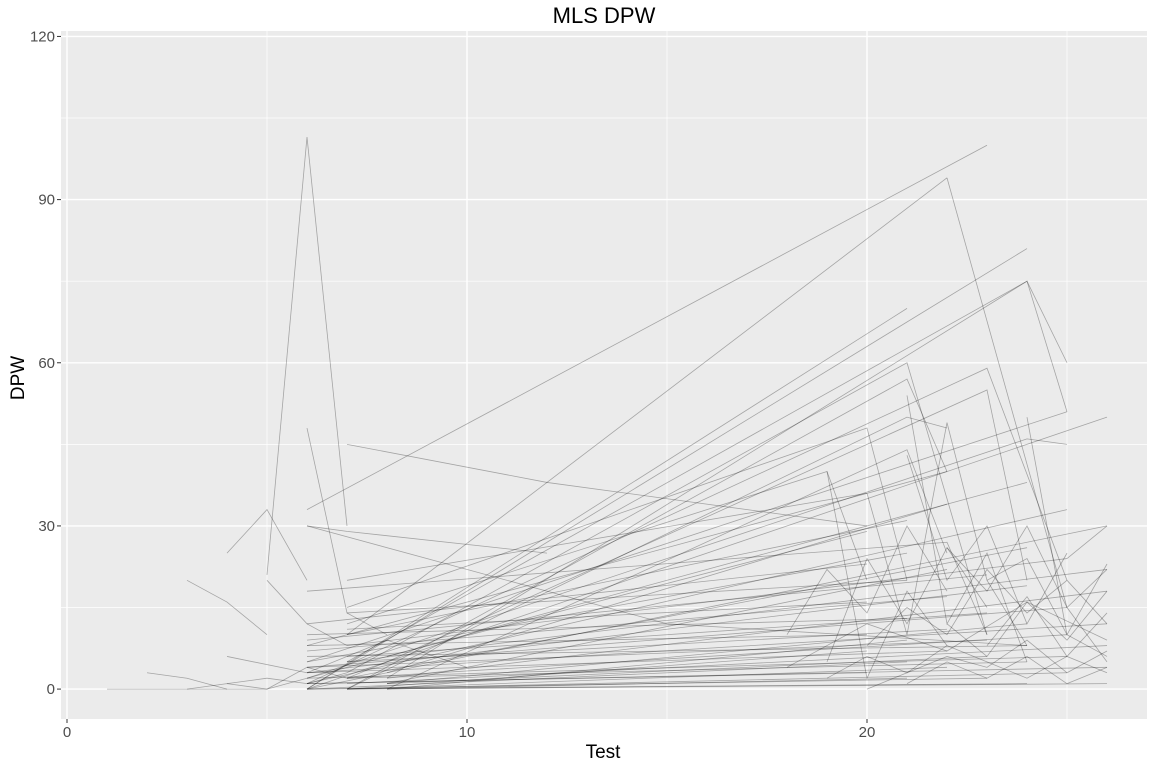  Describe the element at coordinates (51, 689) in the screenshot. I see `y-tick-label: 0` at that location.